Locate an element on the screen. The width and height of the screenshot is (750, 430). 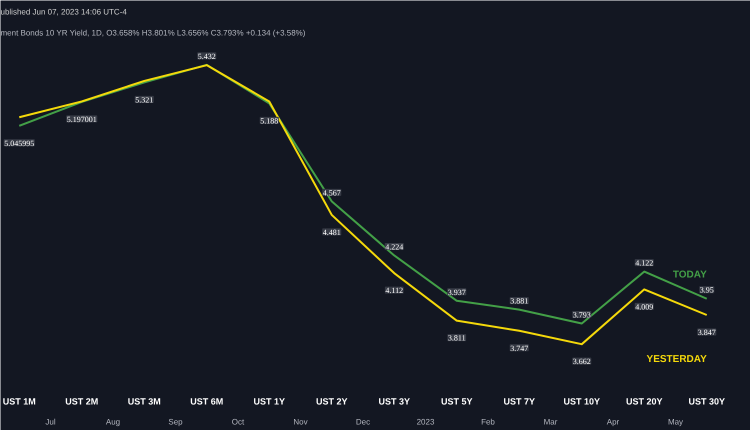
text: Oct is located at coordinates (238, 422).